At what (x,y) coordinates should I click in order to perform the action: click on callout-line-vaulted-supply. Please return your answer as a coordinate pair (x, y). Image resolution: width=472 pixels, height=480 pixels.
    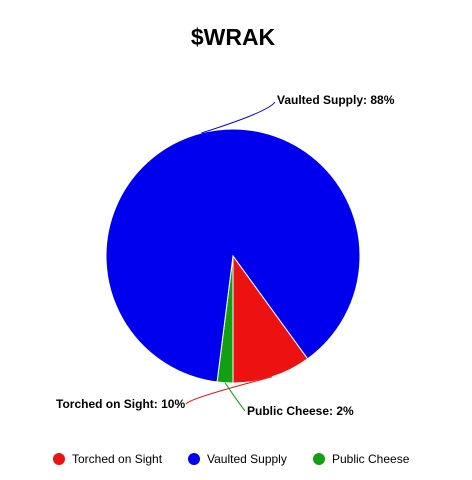
    Looking at the image, I should click on (238, 117).